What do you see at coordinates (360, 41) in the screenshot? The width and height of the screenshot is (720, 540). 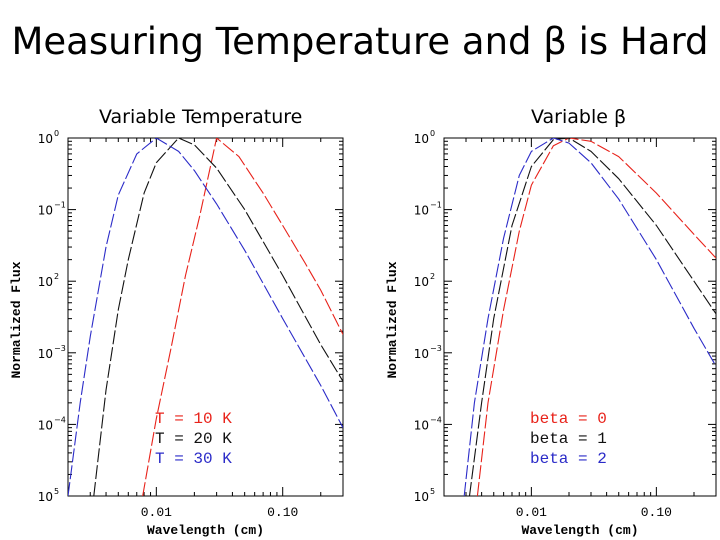 I see `slide-title: Measuring Temperature and β is Hard` at bounding box center [360, 41].